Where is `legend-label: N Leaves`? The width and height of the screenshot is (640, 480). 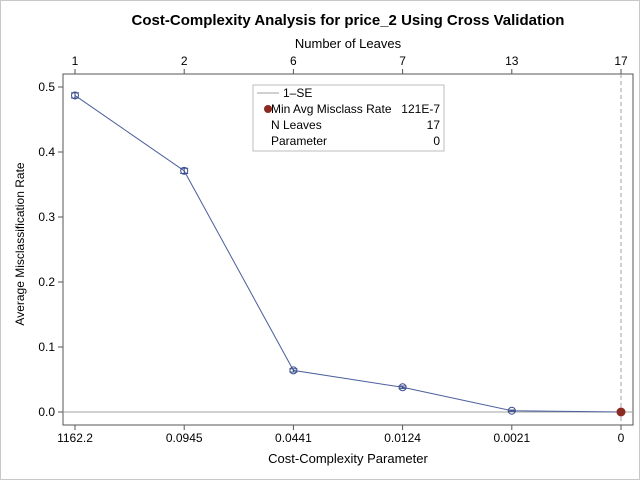
legend-label: N Leaves is located at coordinates (296, 125).